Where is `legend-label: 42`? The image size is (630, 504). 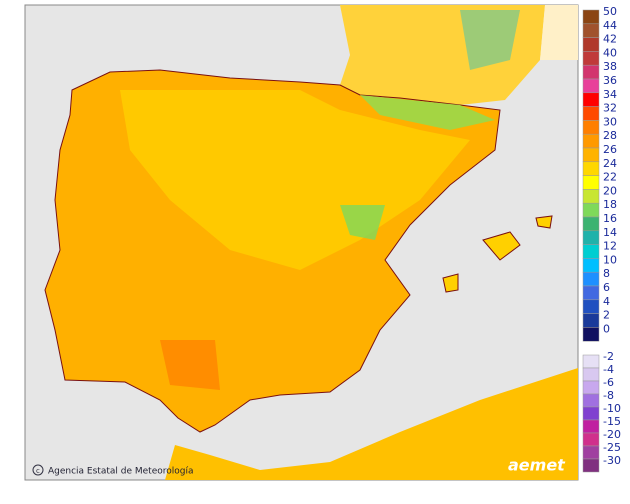 legend-label: 42 is located at coordinates (610, 39).